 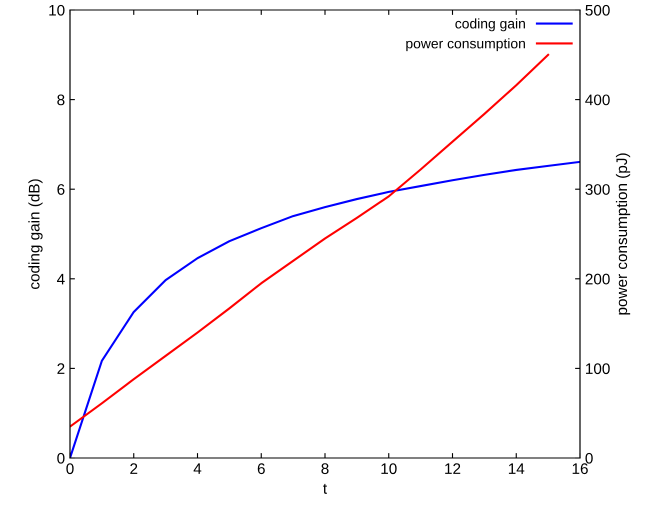 What do you see at coordinates (597, 10) in the screenshot?
I see `y2-tick-label: 500` at bounding box center [597, 10].